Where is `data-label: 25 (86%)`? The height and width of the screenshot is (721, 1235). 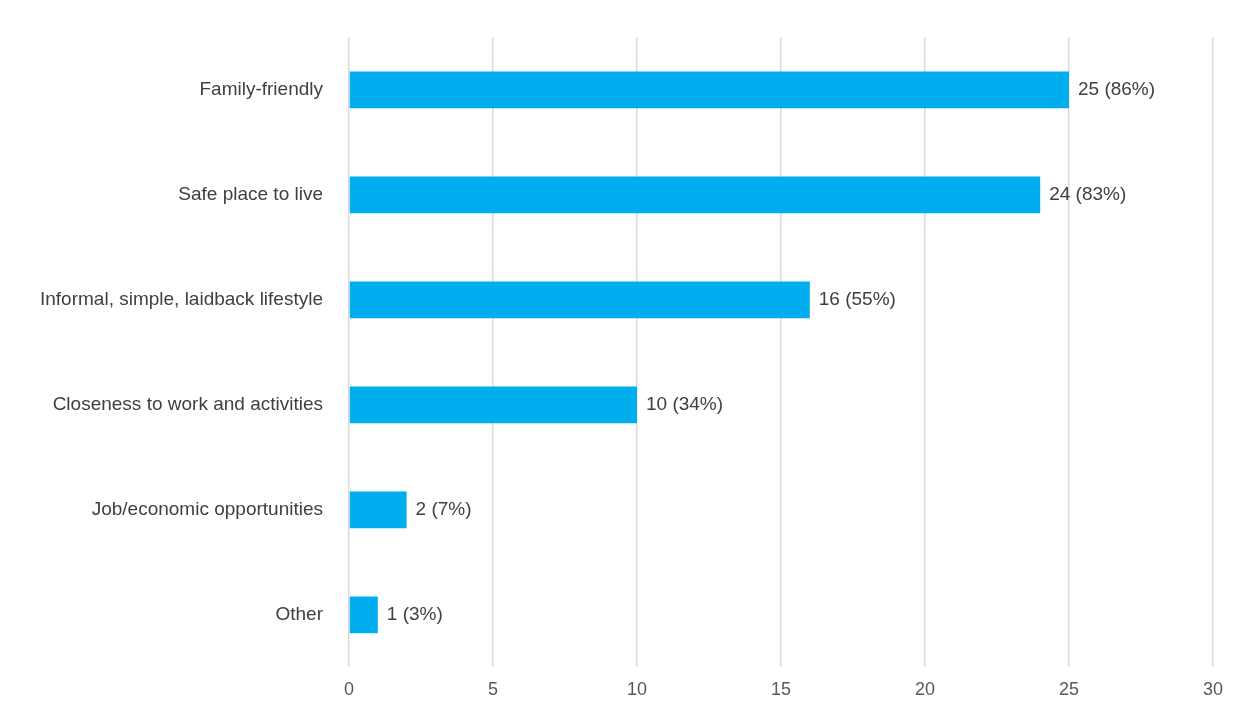 data-label: 25 (86%) is located at coordinates (1116, 89).